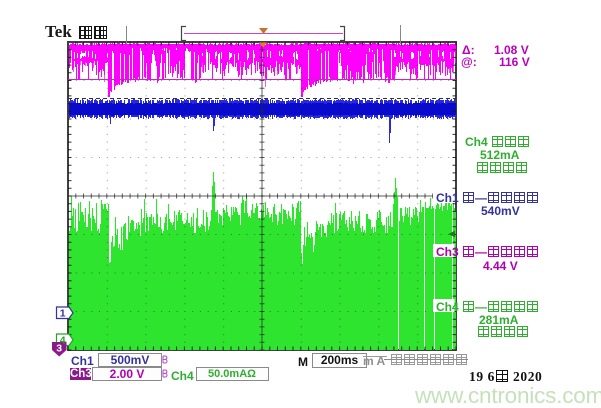 This screenshot has height=408, width=601. I want to click on svg-text: 3, so click(59, 349).